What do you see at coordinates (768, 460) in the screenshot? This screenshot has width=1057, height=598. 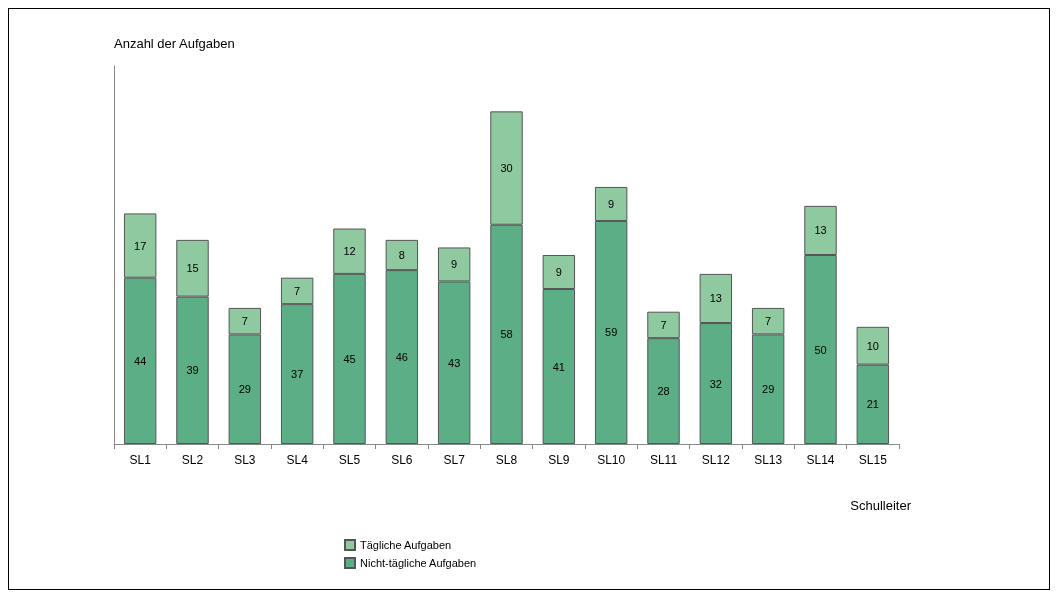 I see `x-tick-label: SL13` at bounding box center [768, 460].